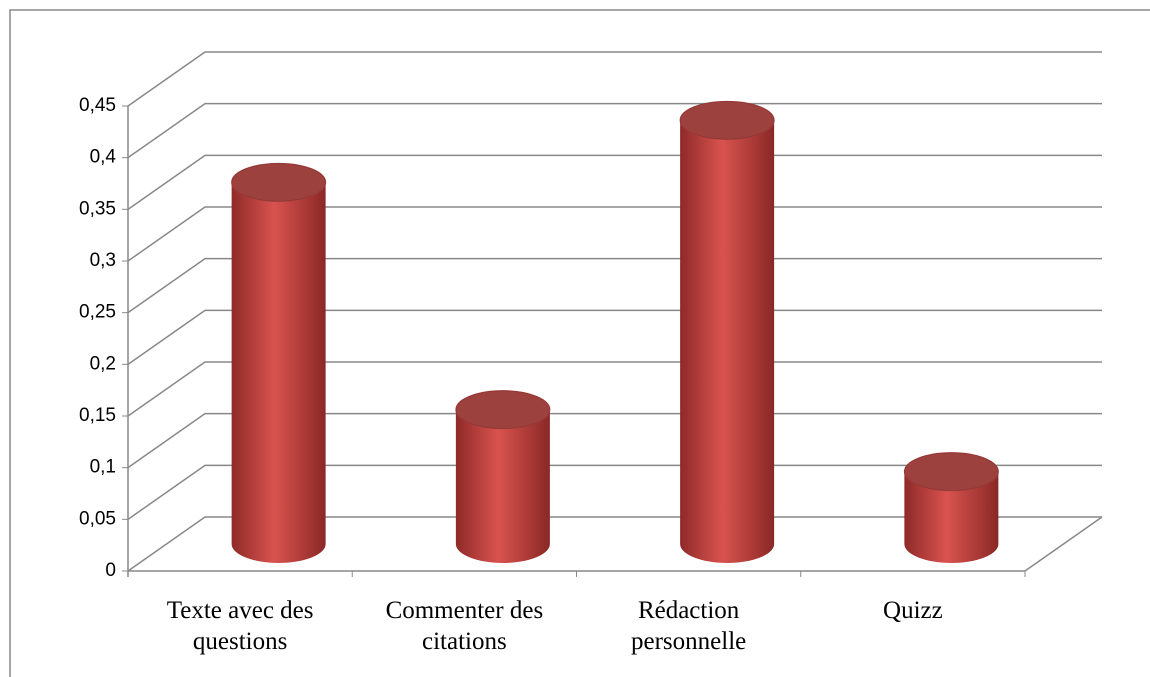 Image resolution: width=1150 pixels, height=677 pixels. I want to click on y-tick-label: 0,25, so click(97, 312).